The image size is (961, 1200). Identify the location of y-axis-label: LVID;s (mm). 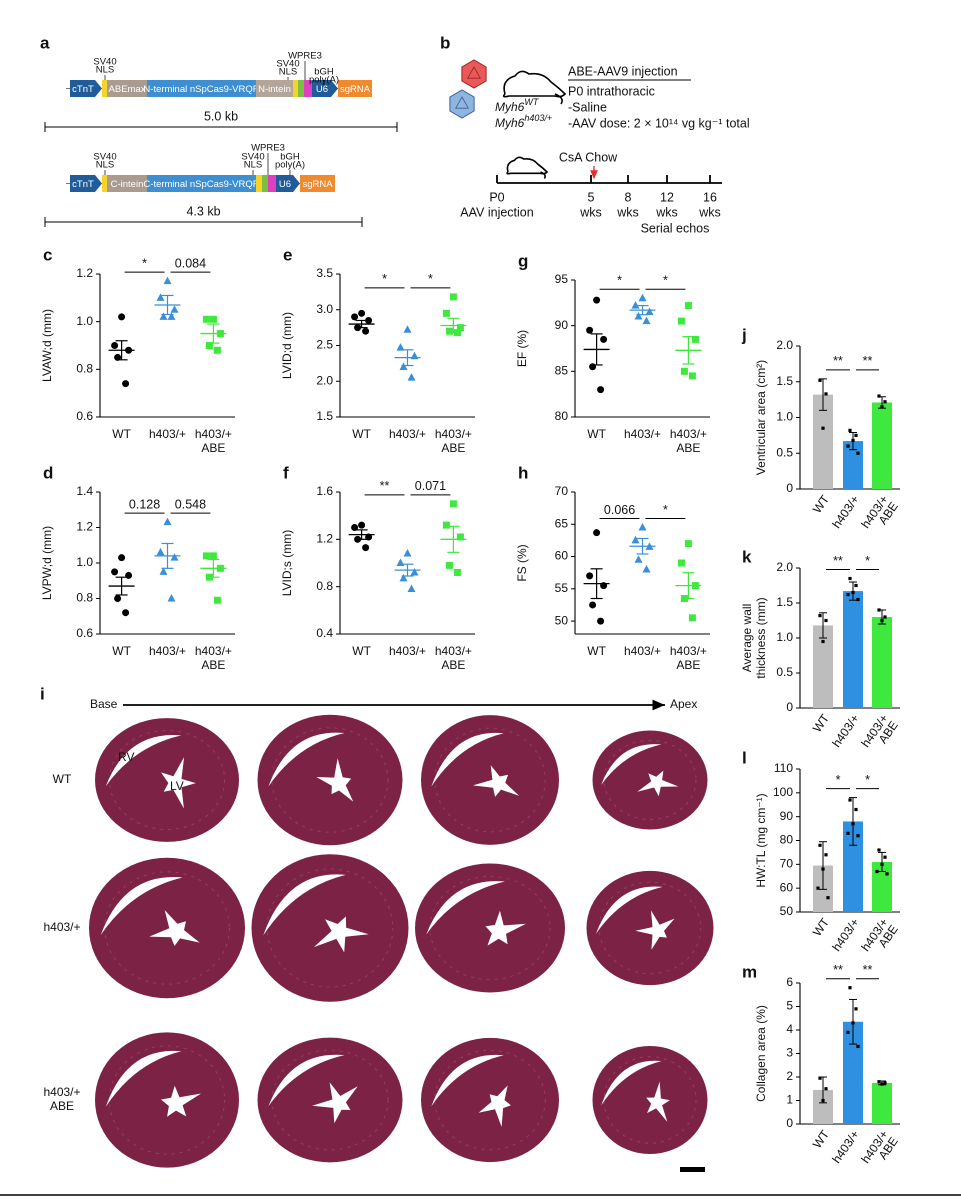
(287, 563).